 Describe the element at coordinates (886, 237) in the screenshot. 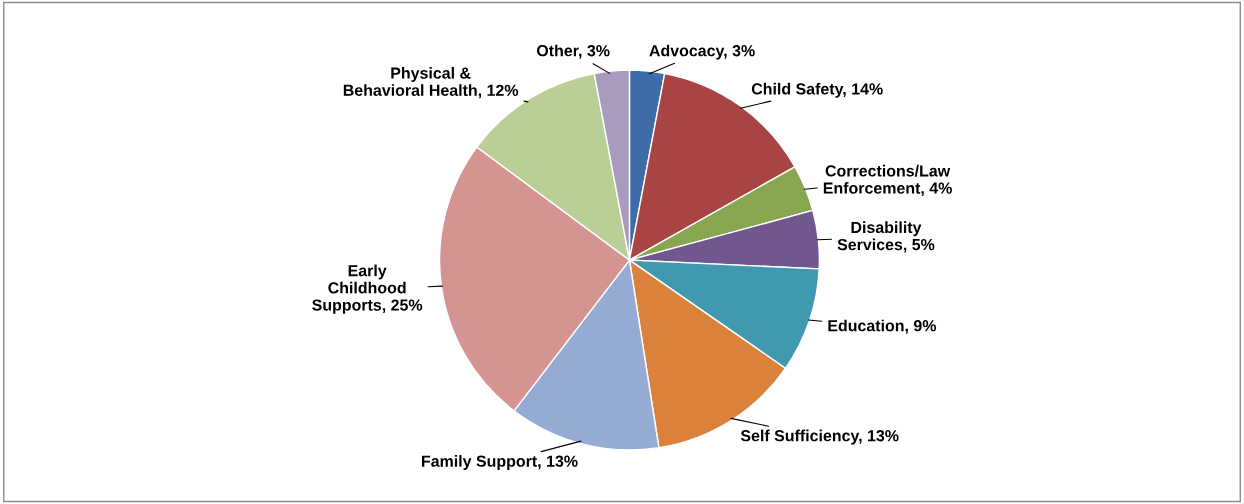

I see `slice-label: Disability Services, 5%` at that location.